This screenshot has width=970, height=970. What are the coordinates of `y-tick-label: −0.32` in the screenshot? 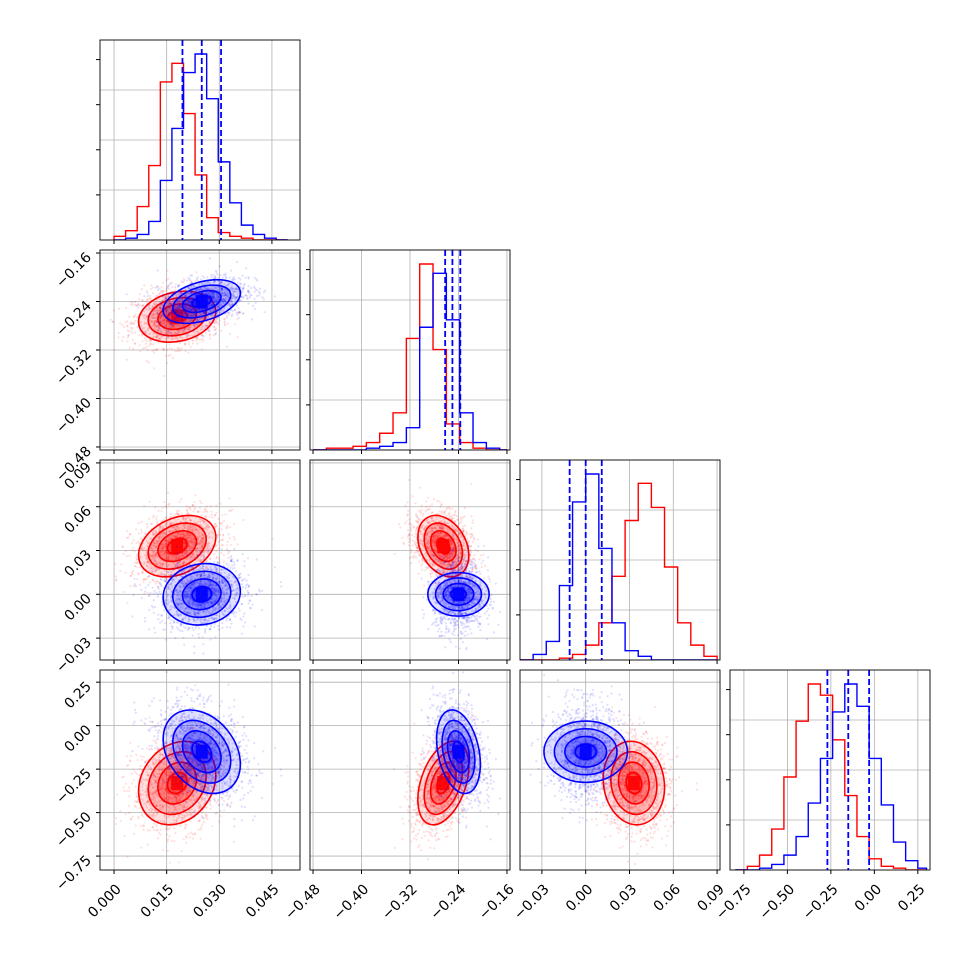 It's located at (74, 368).